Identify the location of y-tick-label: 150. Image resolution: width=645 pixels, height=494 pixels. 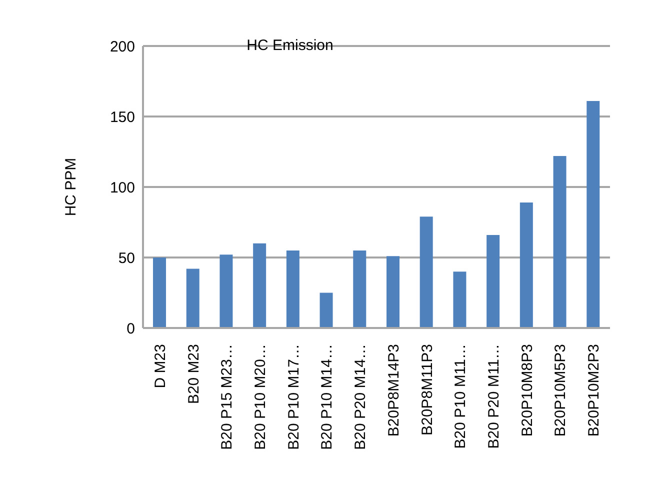
(122, 117).